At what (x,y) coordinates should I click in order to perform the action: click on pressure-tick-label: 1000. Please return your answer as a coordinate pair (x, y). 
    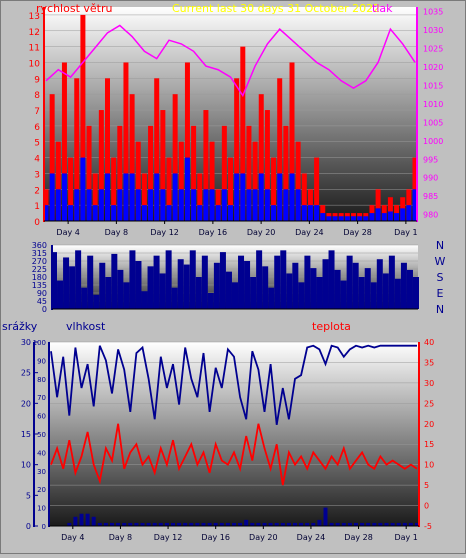
    Looking at the image, I should click on (433, 141).